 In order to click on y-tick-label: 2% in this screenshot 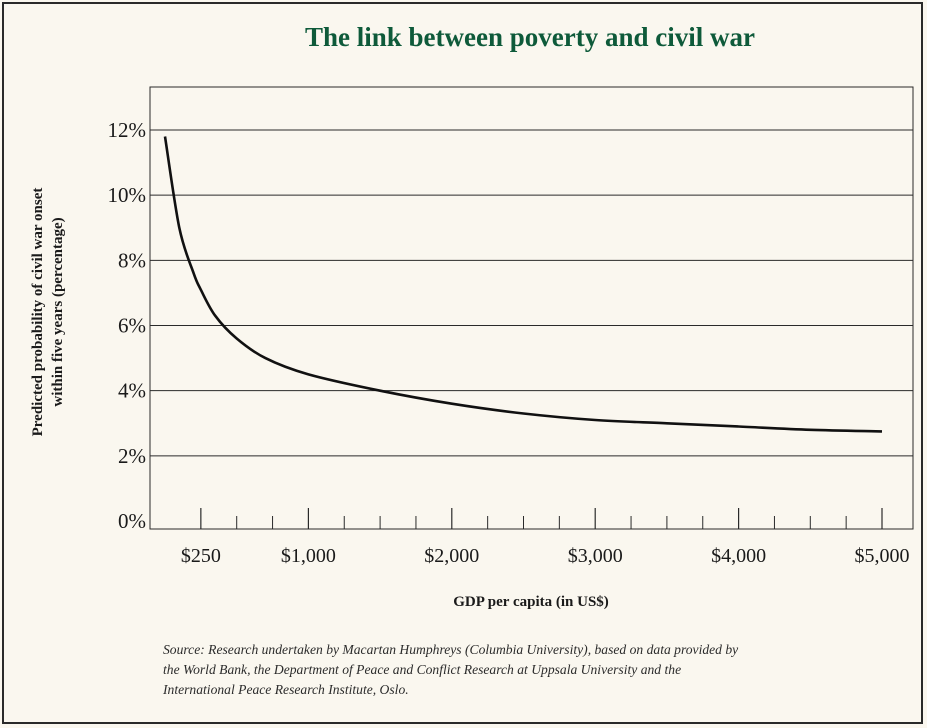, I will do `click(132, 456)`.